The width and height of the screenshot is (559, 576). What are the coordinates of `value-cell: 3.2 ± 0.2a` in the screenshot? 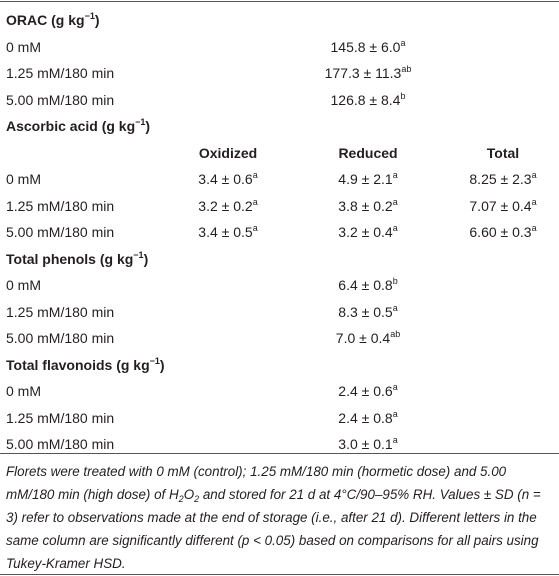 It's located at (227, 206).